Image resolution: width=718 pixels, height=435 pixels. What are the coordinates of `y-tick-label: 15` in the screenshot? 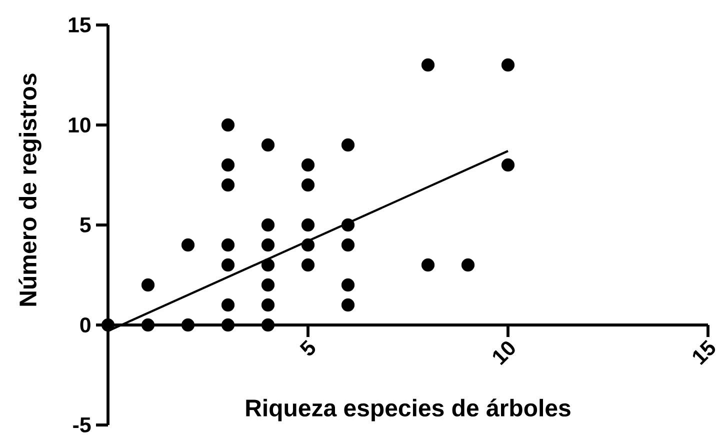 It's located at (79, 25).